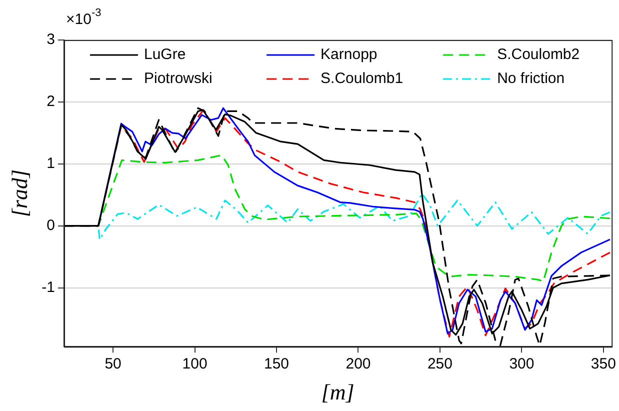 This screenshot has width=619, height=411. What do you see at coordinates (113, 364) in the screenshot?
I see `x-tick-label: 50` at bounding box center [113, 364].